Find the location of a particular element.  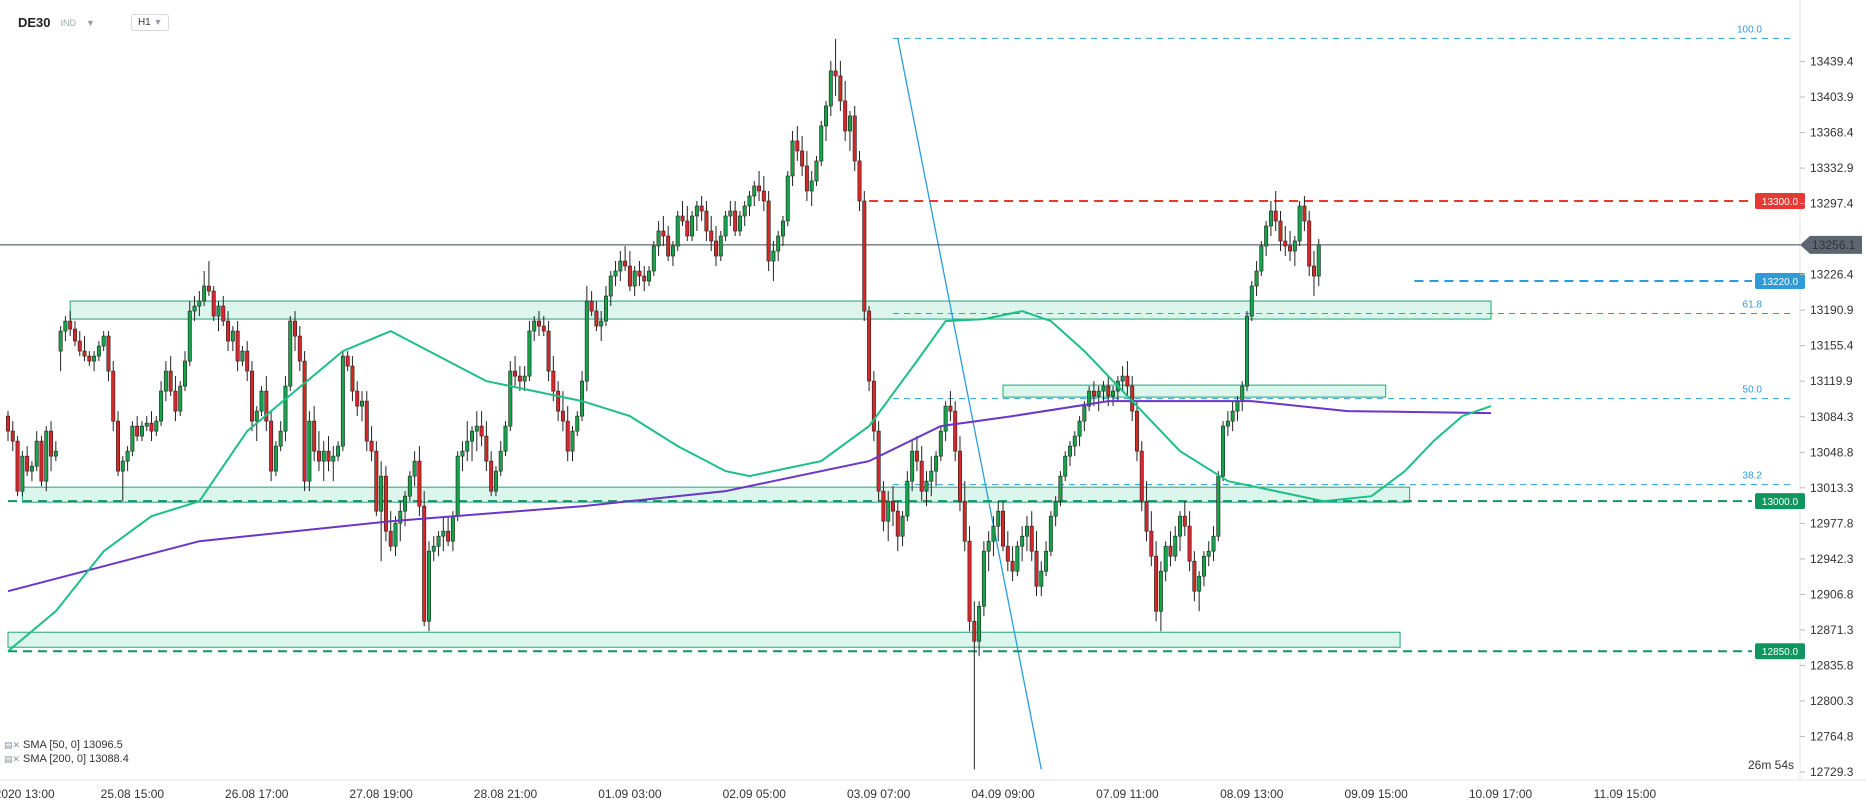

timeframe-label: H1 is located at coordinates (144, 22).